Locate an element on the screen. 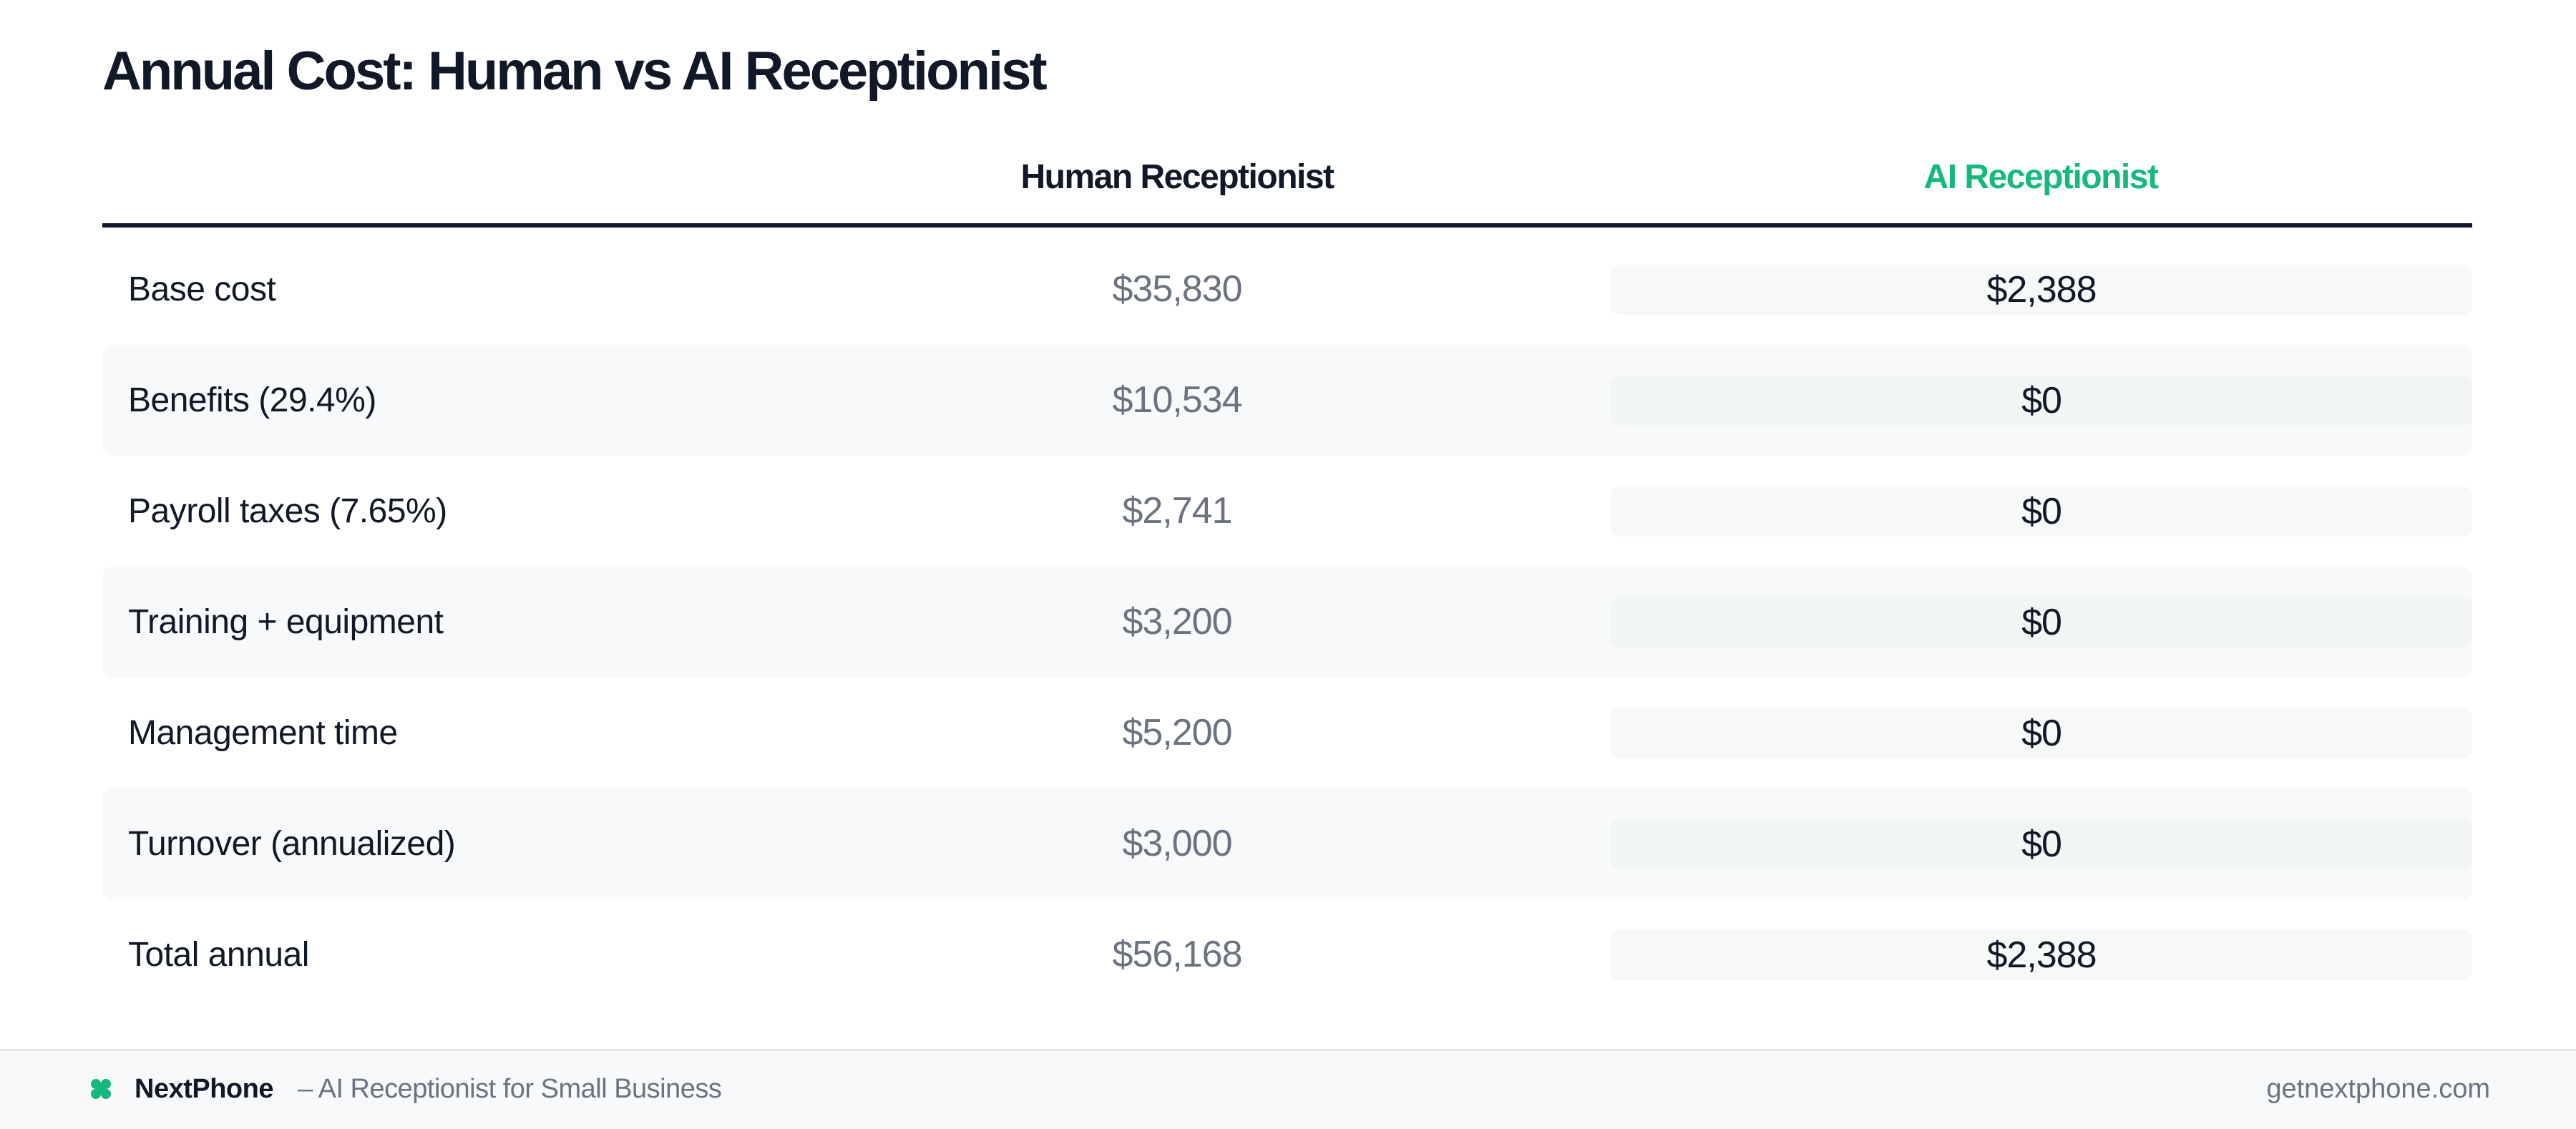 The width and height of the screenshot is (2576, 1129). table-row-management-time: Management time $5,200 $0 is located at coordinates (1287, 733).